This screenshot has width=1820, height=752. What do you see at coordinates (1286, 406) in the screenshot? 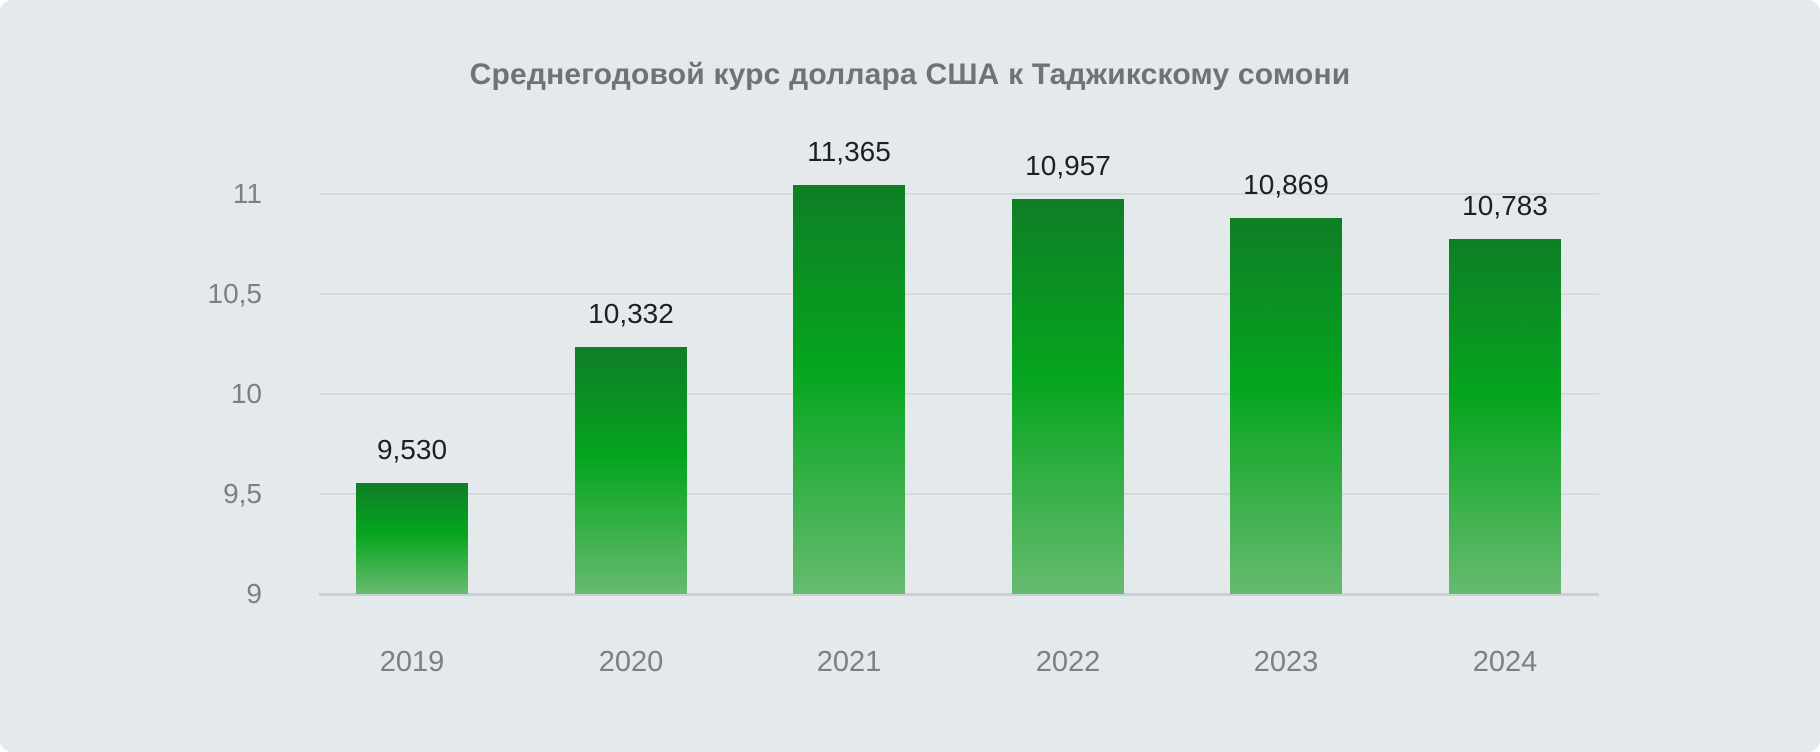
I see `bar-2023` at bounding box center [1286, 406].